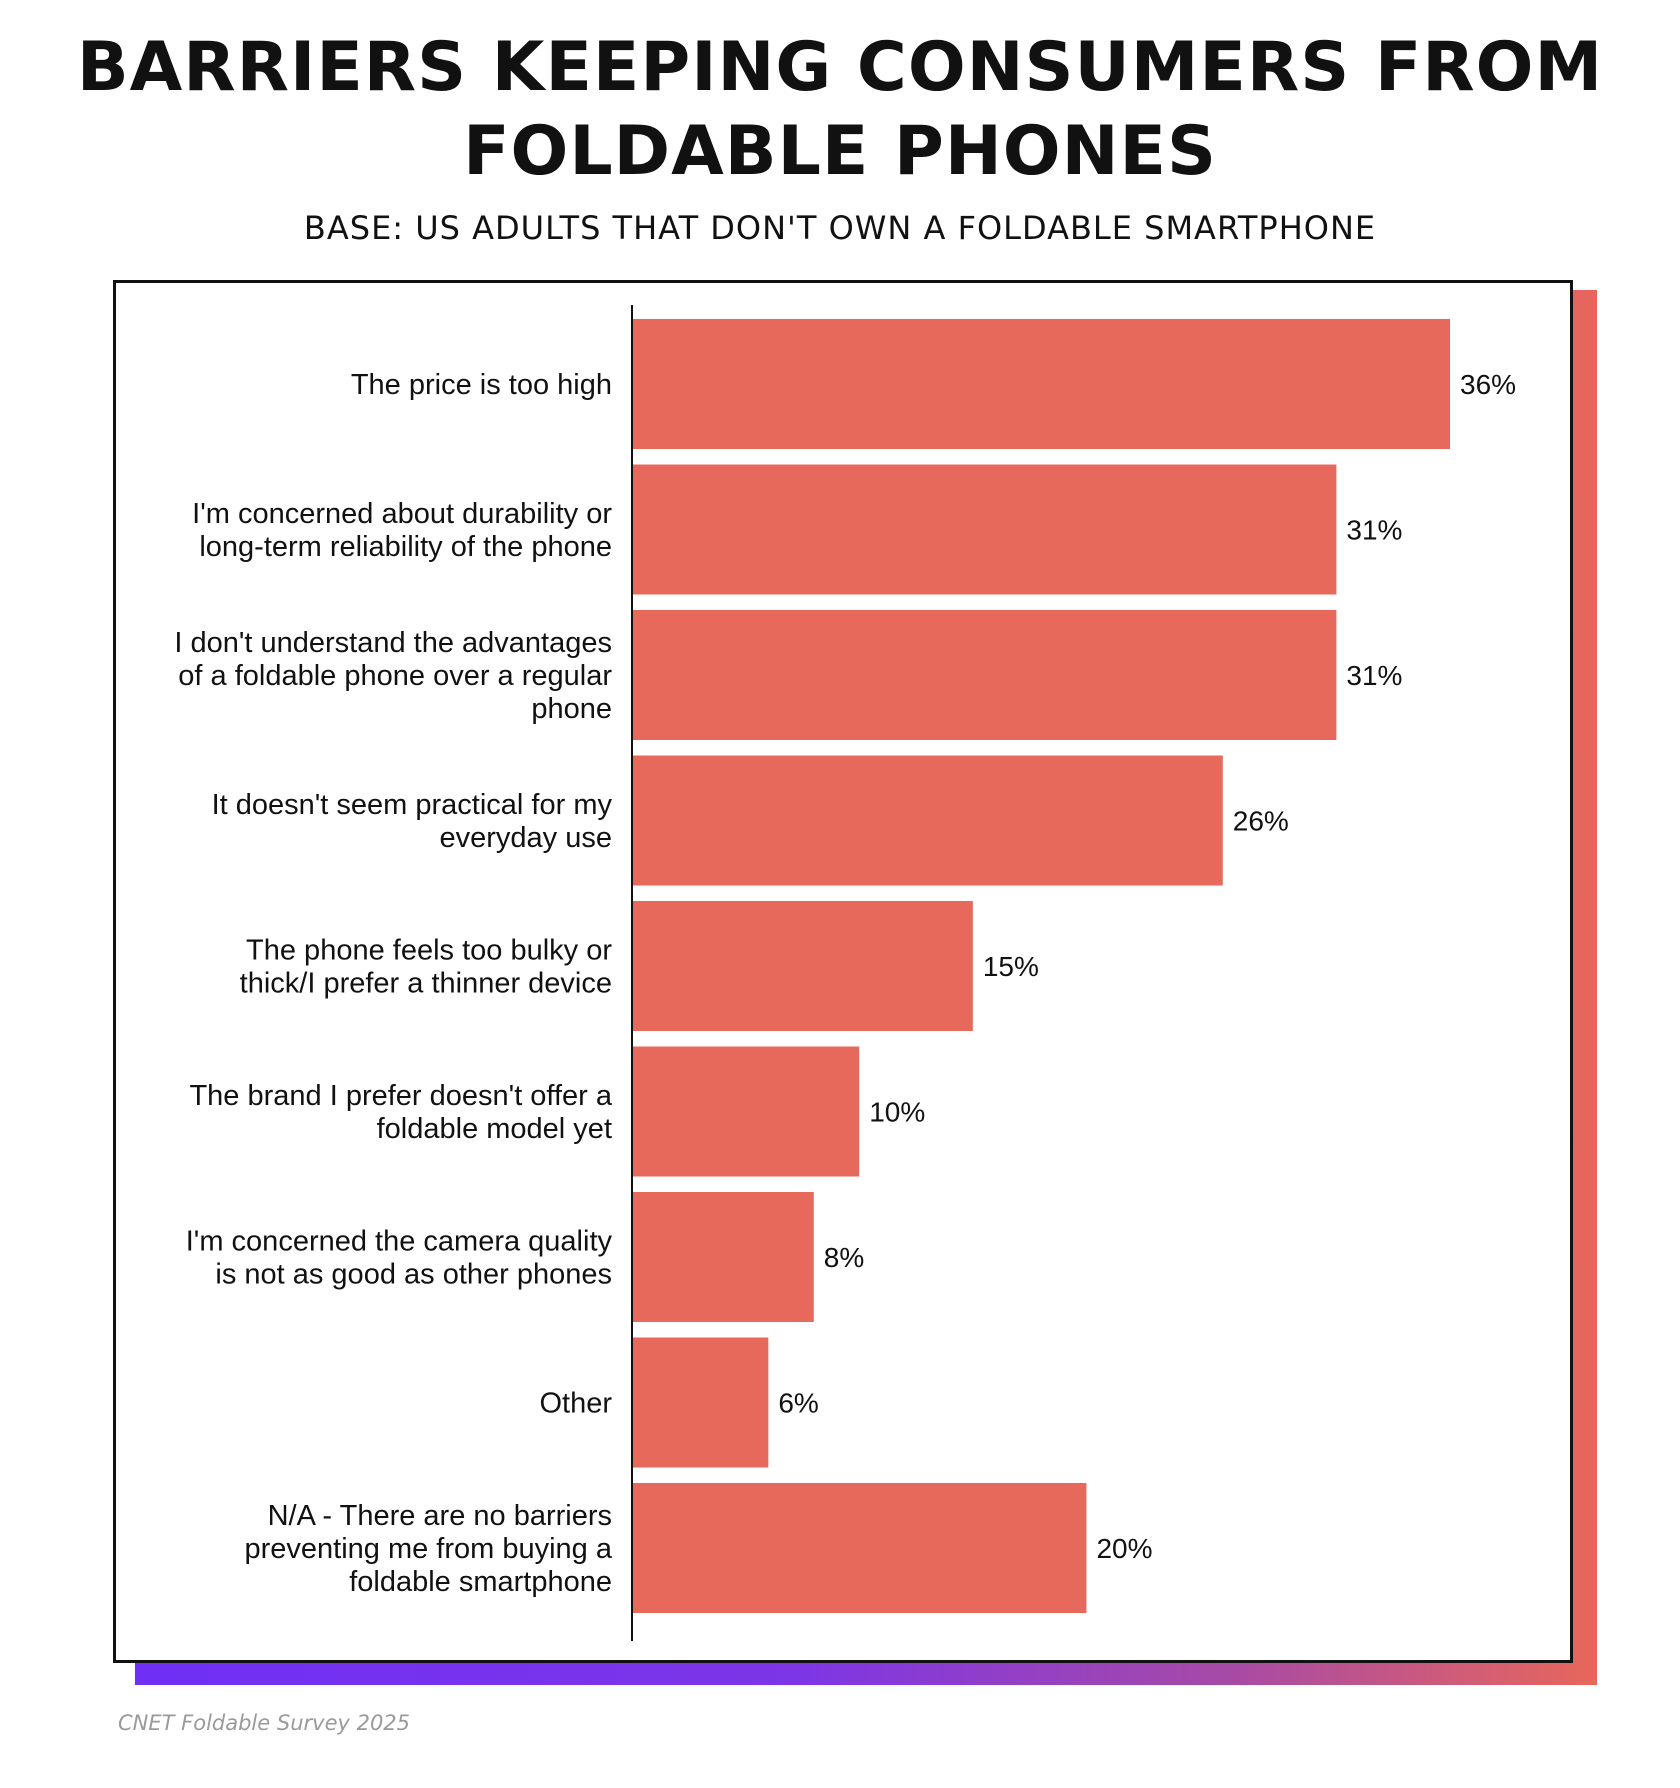 This screenshot has height=1788, width=1680. What do you see at coordinates (405, 547) in the screenshot?
I see `category-label: long-term reliability of the phone` at bounding box center [405, 547].